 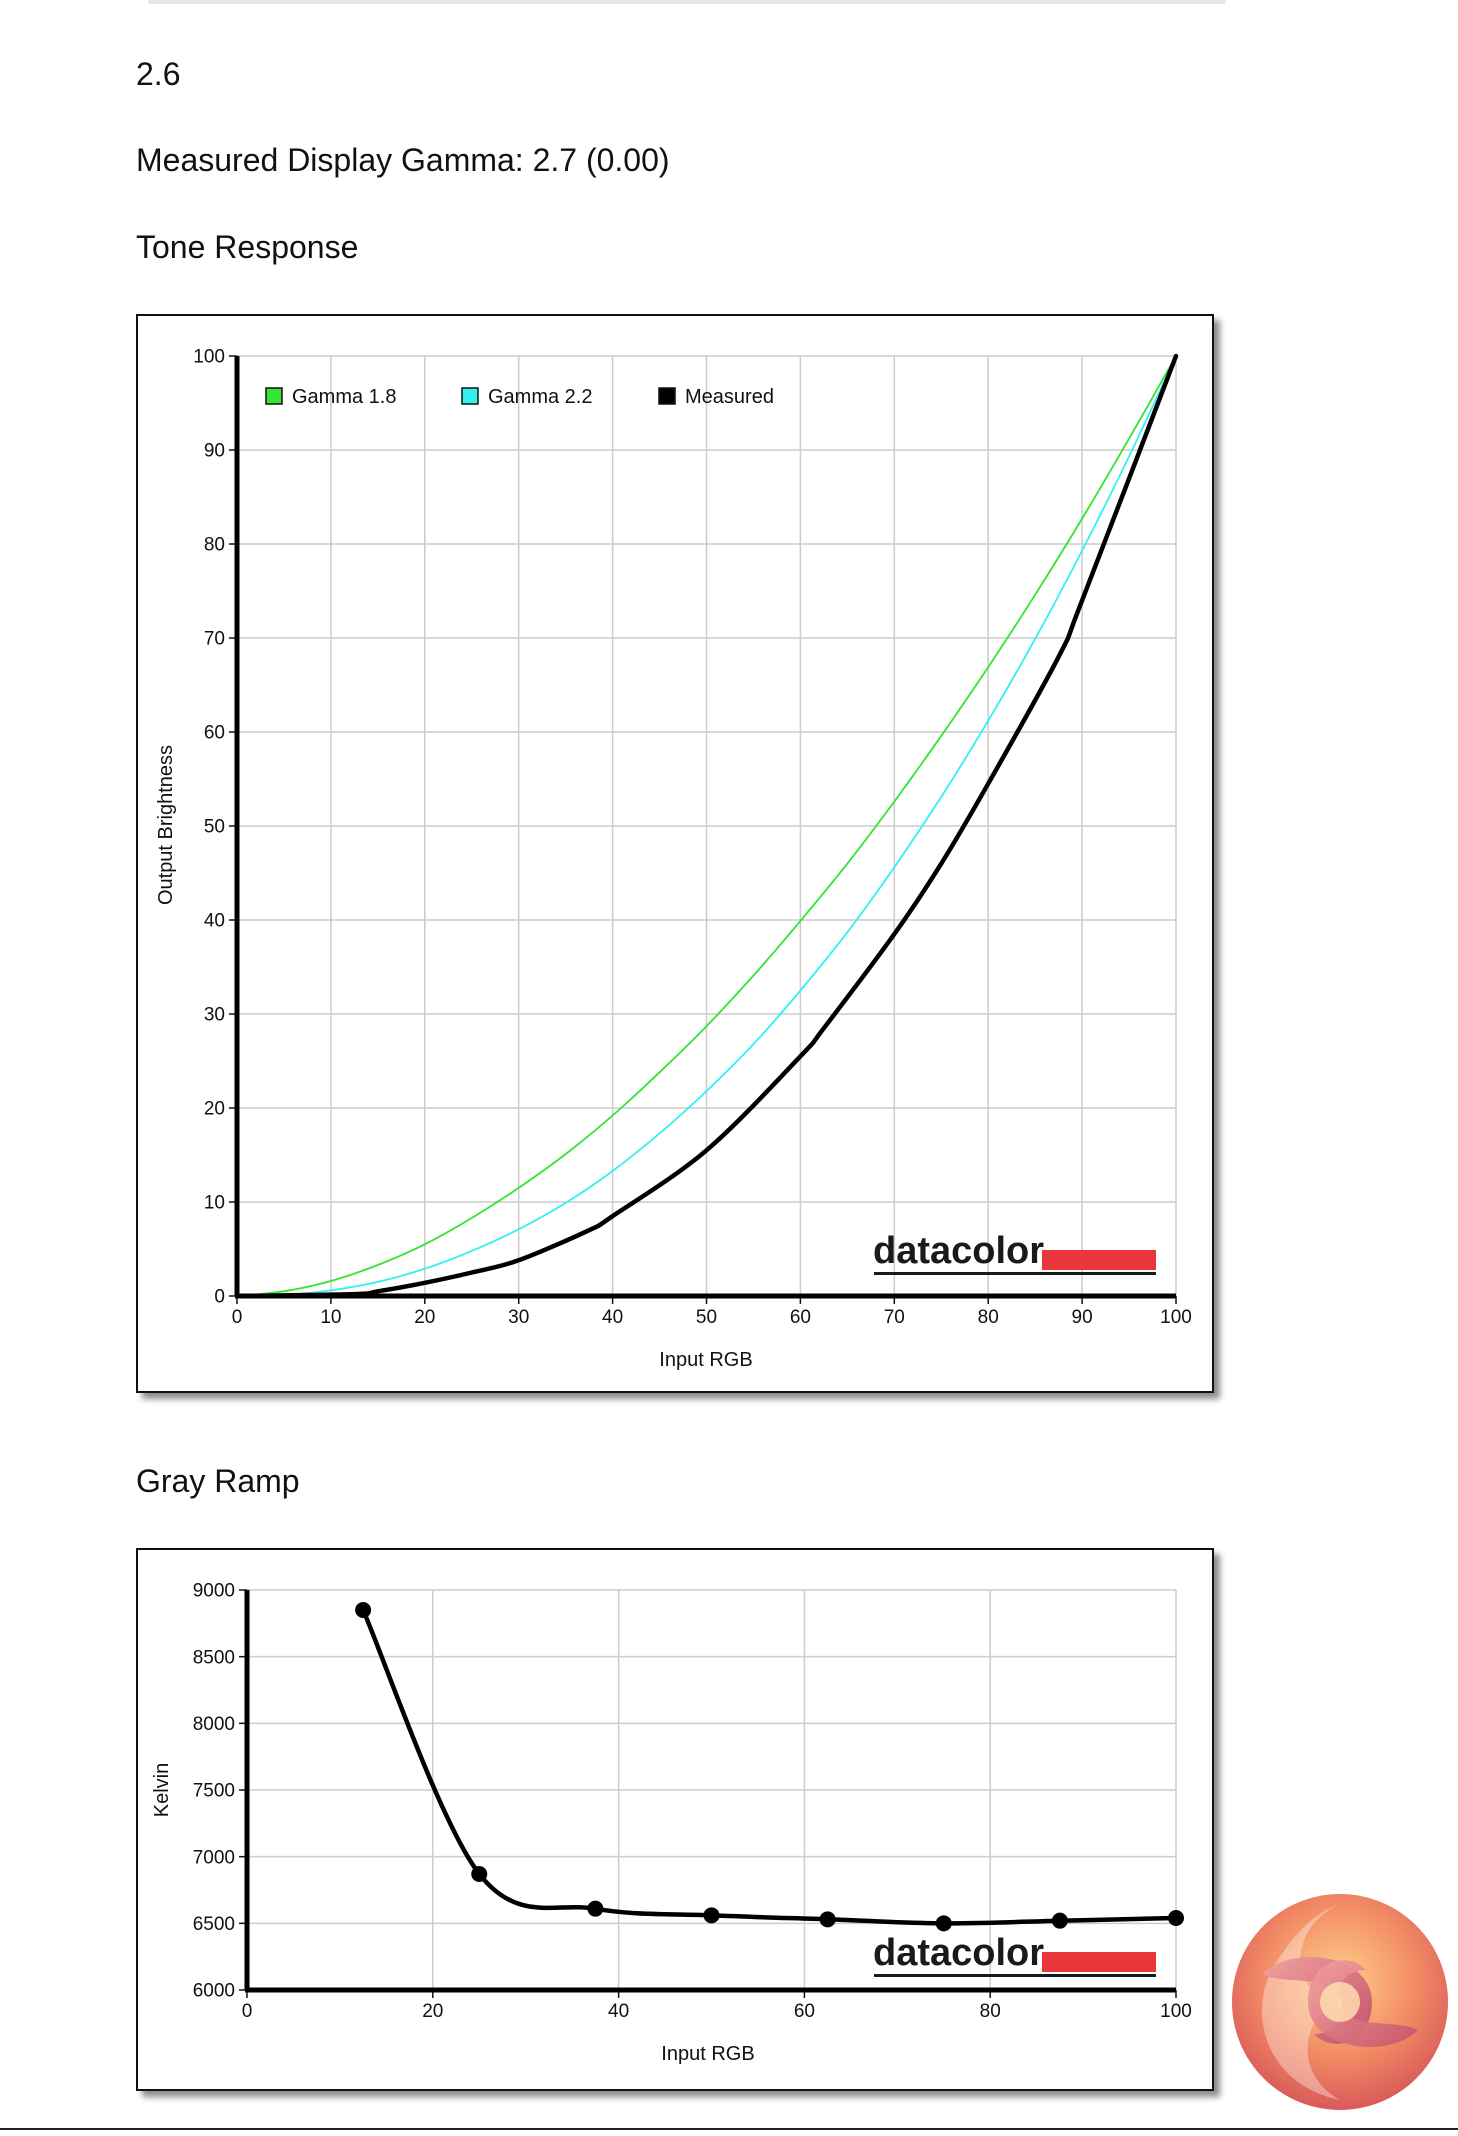 What do you see at coordinates (344, 397) in the screenshot?
I see `legend-label: Gamma 1.8` at bounding box center [344, 397].